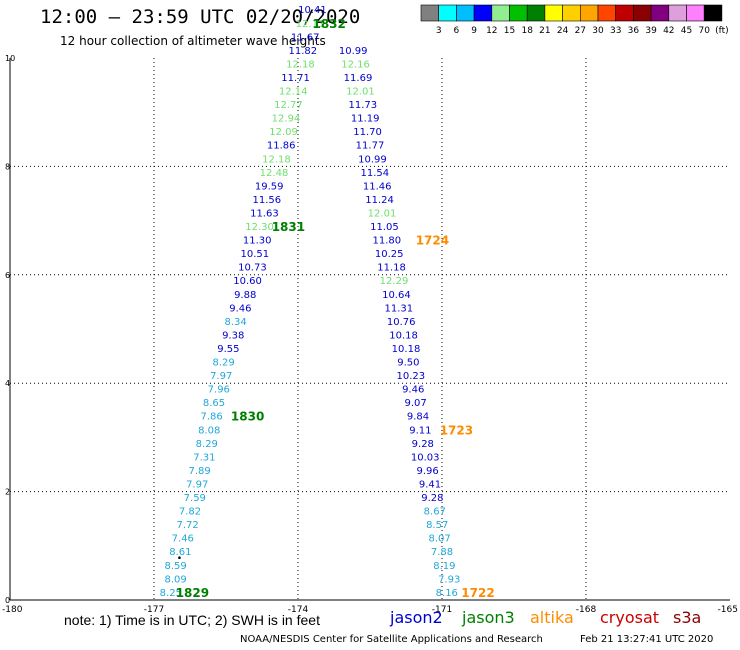  I want to click on wave-height-point: 8.34, so click(235, 322).